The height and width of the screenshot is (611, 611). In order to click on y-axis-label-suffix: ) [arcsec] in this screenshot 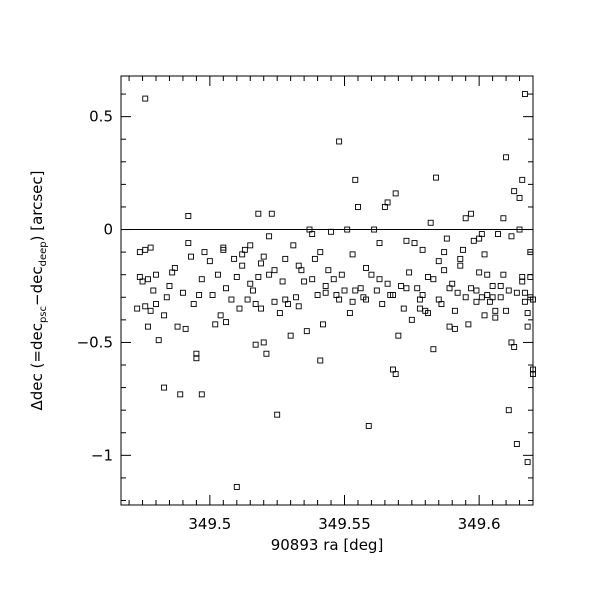, I will do `click(37, 206)`.